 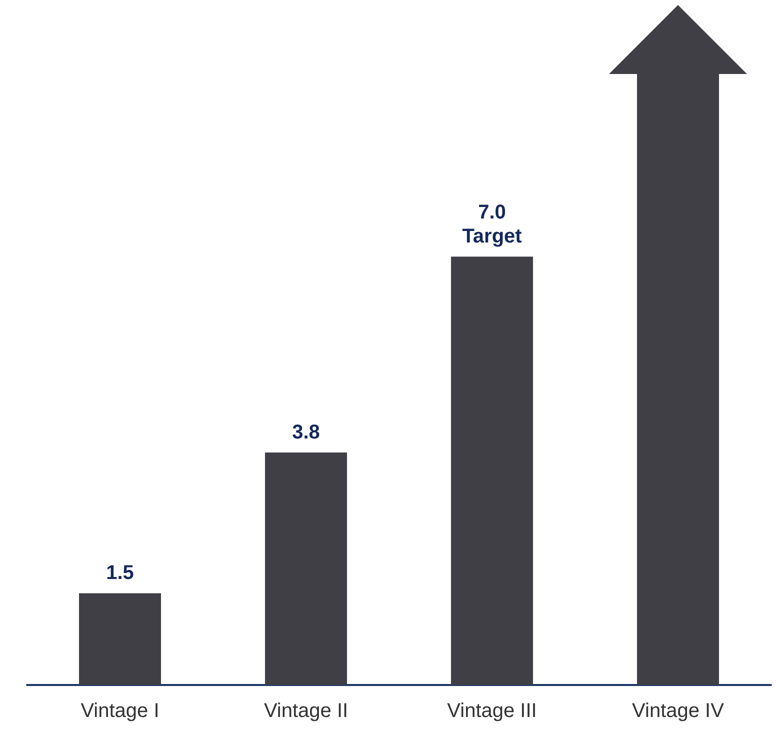 What do you see at coordinates (492, 213) in the screenshot?
I see `data-label: 7.0` at bounding box center [492, 213].